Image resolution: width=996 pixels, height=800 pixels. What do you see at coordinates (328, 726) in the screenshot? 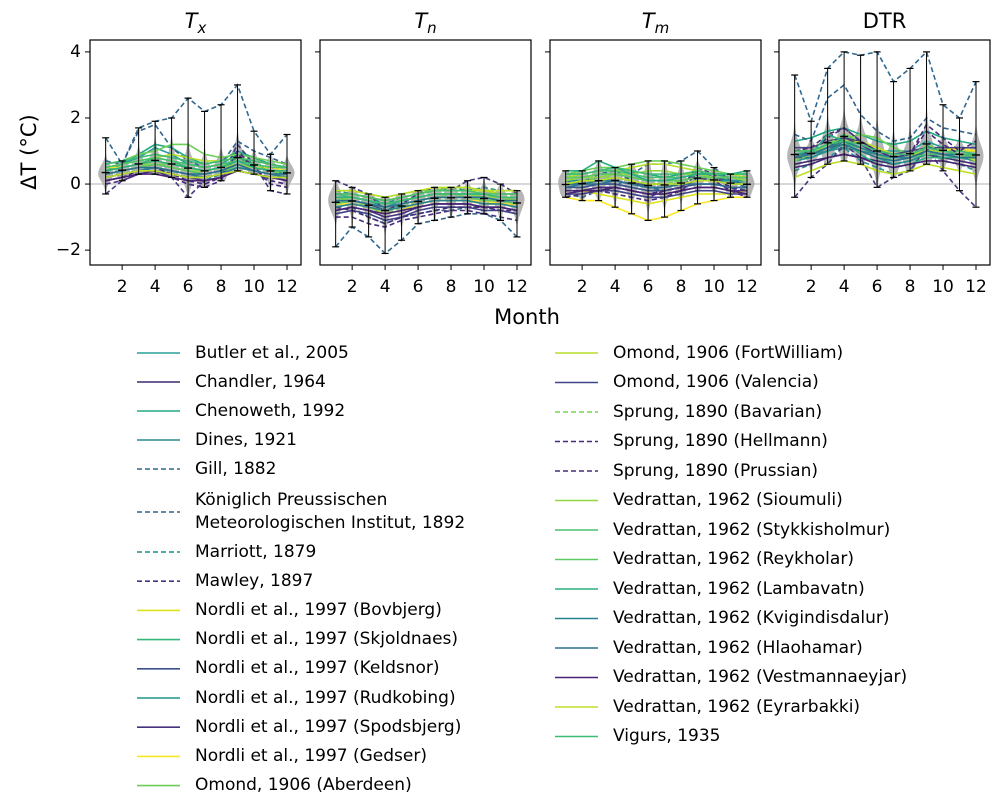
I see `legend-label: Nordli et al., 1997 (Spodsbjerg)` at bounding box center [328, 726].